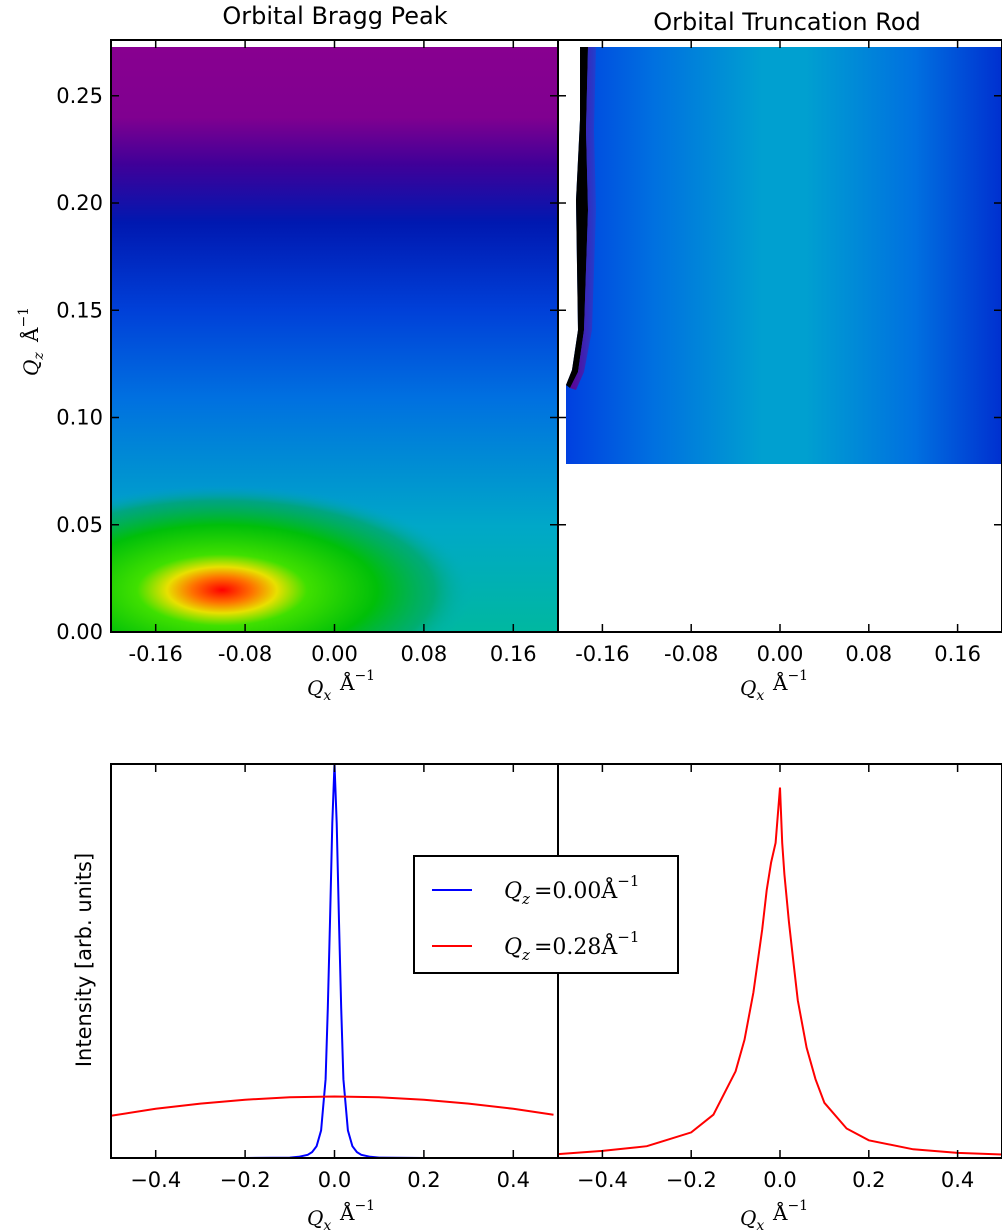 The height and width of the screenshot is (1232, 1002). I want to click on bragg-title: Orbital Bragg Peak, so click(334, 16).